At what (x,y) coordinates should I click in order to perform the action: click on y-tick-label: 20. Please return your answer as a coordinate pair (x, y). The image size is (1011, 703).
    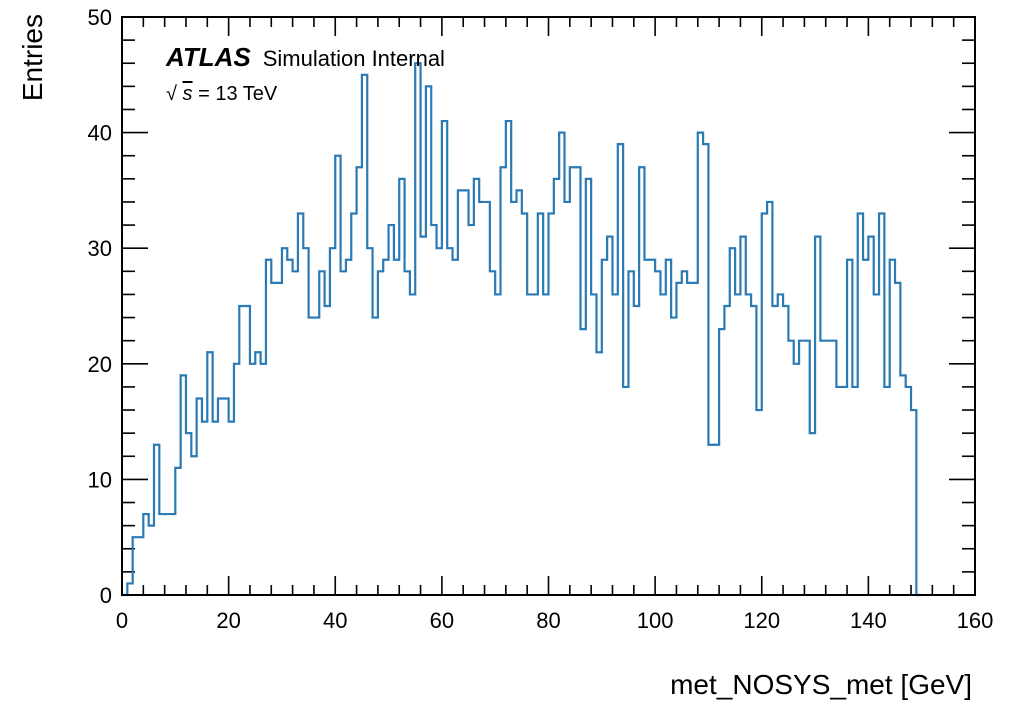
    Looking at the image, I should click on (100, 364).